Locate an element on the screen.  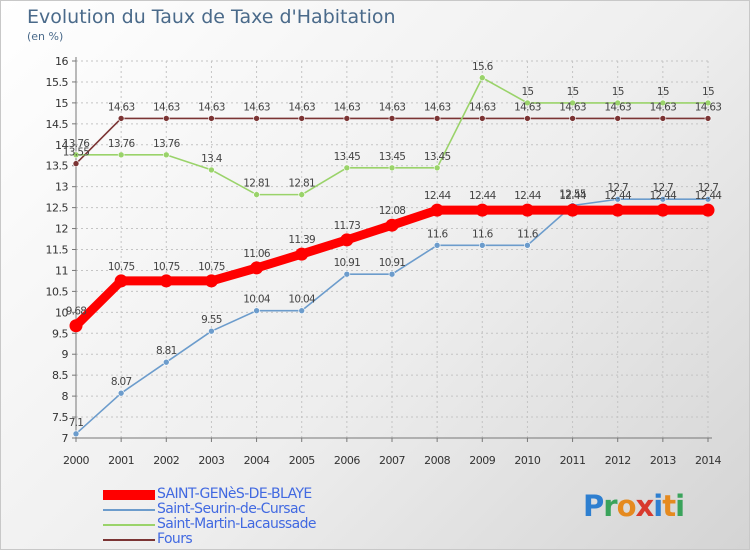
x-tick-label: 2003 is located at coordinates (211, 460).